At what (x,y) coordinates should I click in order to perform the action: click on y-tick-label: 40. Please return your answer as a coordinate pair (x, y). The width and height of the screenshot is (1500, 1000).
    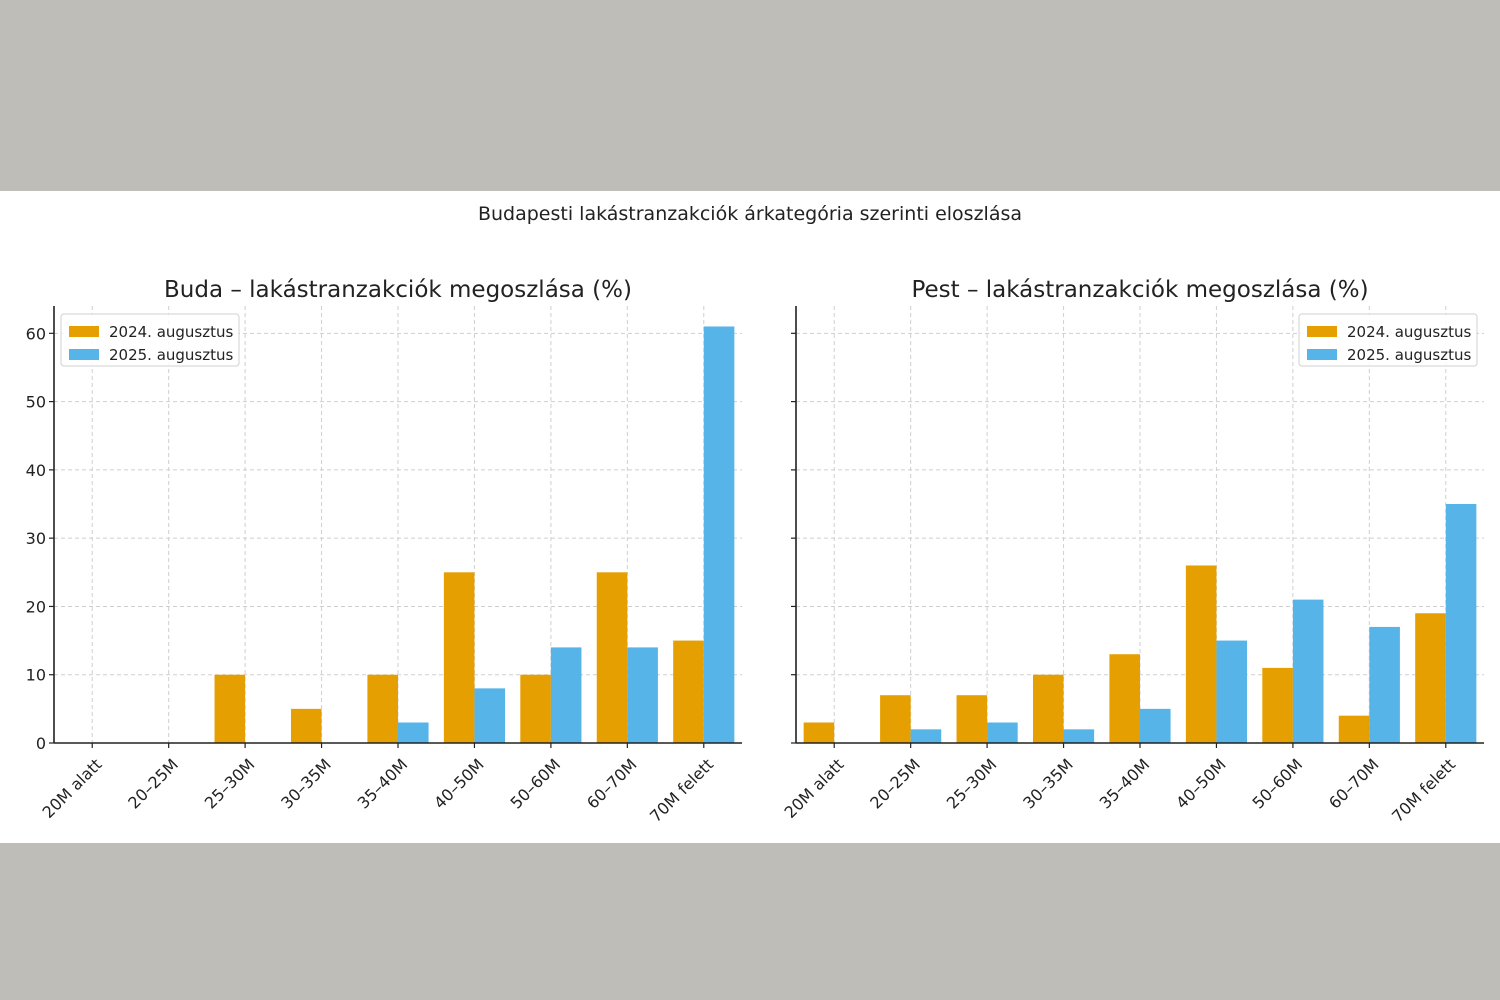
    Looking at the image, I should click on (36, 470).